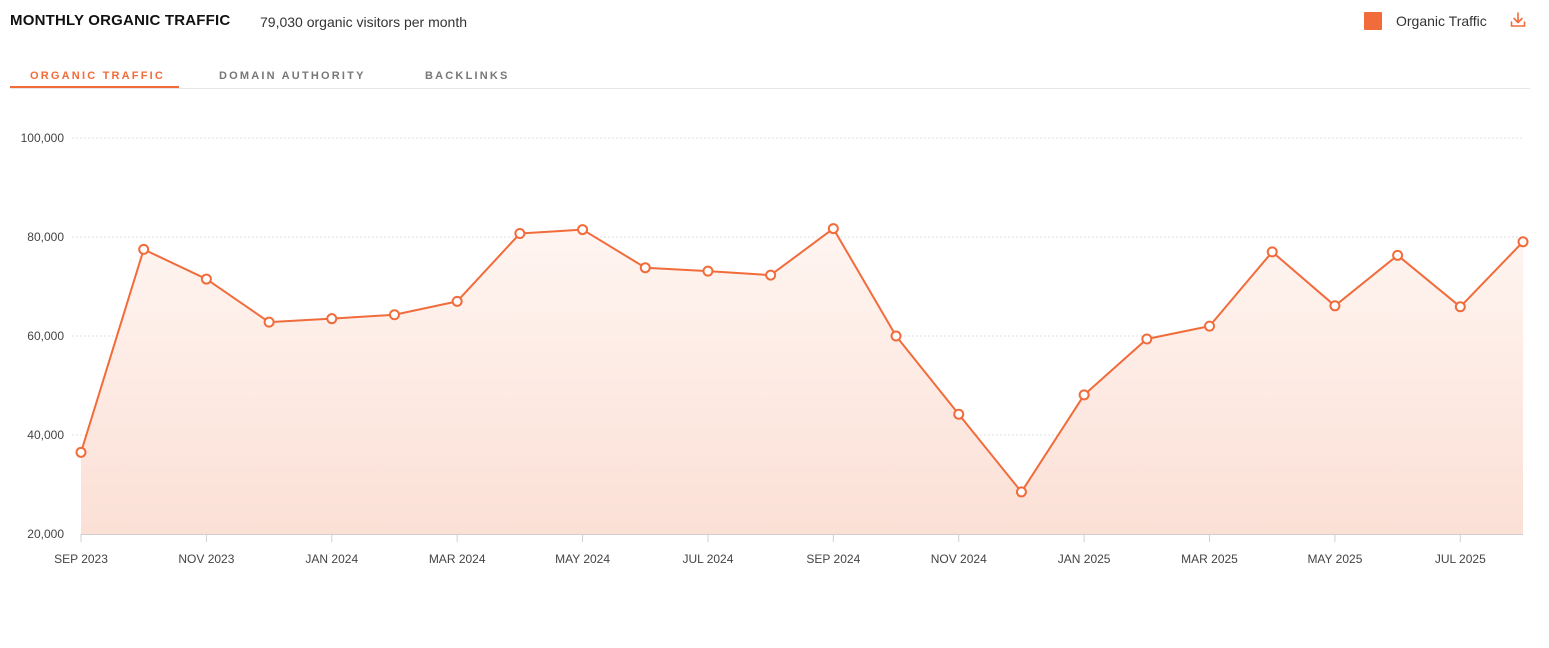 The image size is (1549, 648). What do you see at coordinates (45, 237) in the screenshot?
I see `y-tick-label: 80,000` at bounding box center [45, 237].